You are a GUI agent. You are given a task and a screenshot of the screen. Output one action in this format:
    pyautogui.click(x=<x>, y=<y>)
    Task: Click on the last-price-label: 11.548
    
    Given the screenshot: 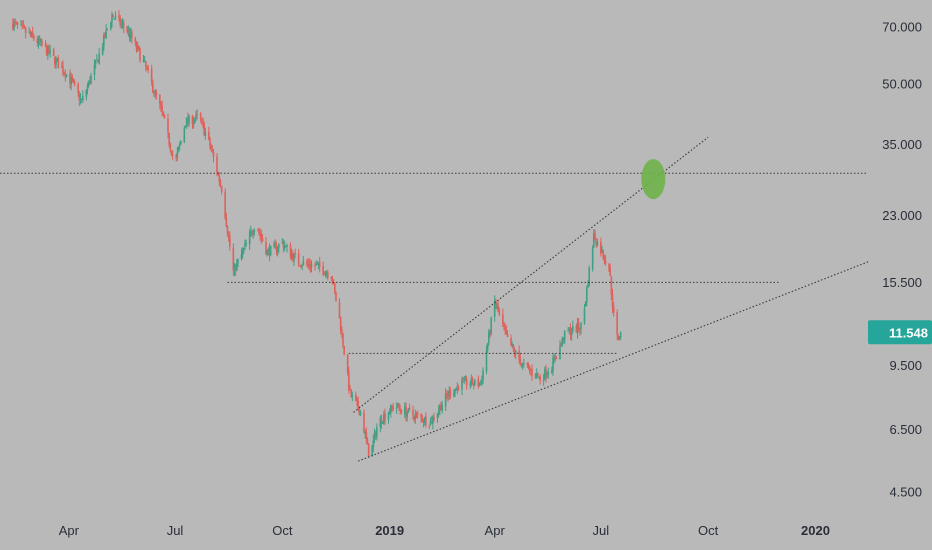 What is the action you would take?
    pyautogui.click(x=908, y=332)
    